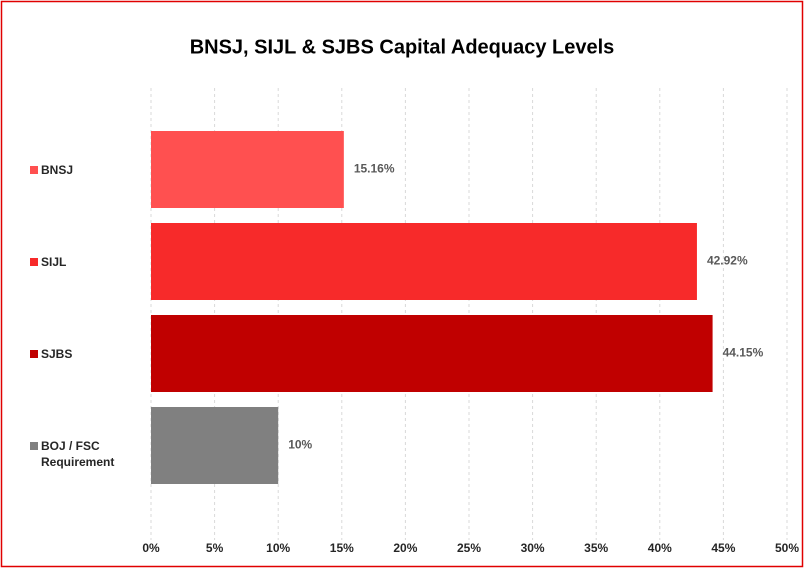  I want to click on category-label: BNSJ, so click(85, 170).